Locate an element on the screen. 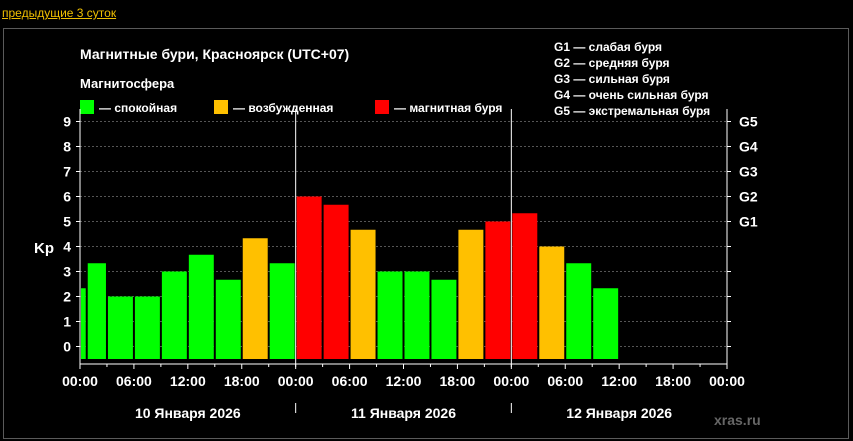 Image resolution: width=853 pixels, height=441 pixels. right-tick-label-2: G3 is located at coordinates (748, 172).